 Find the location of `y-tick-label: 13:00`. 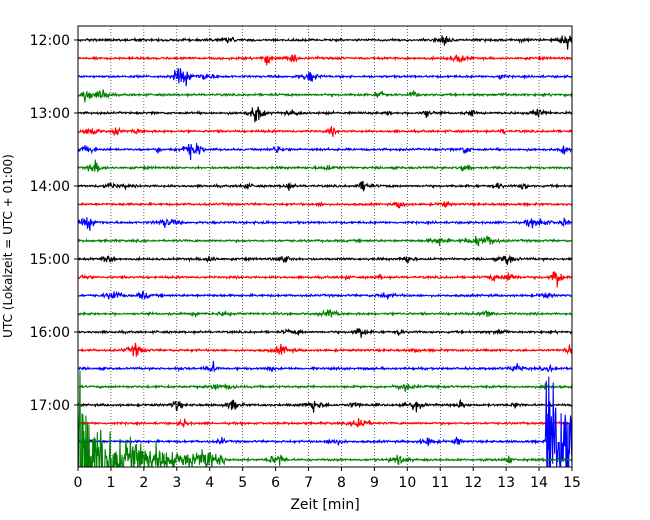

y-tick-label: 13:00 is located at coordinates (50, 114).